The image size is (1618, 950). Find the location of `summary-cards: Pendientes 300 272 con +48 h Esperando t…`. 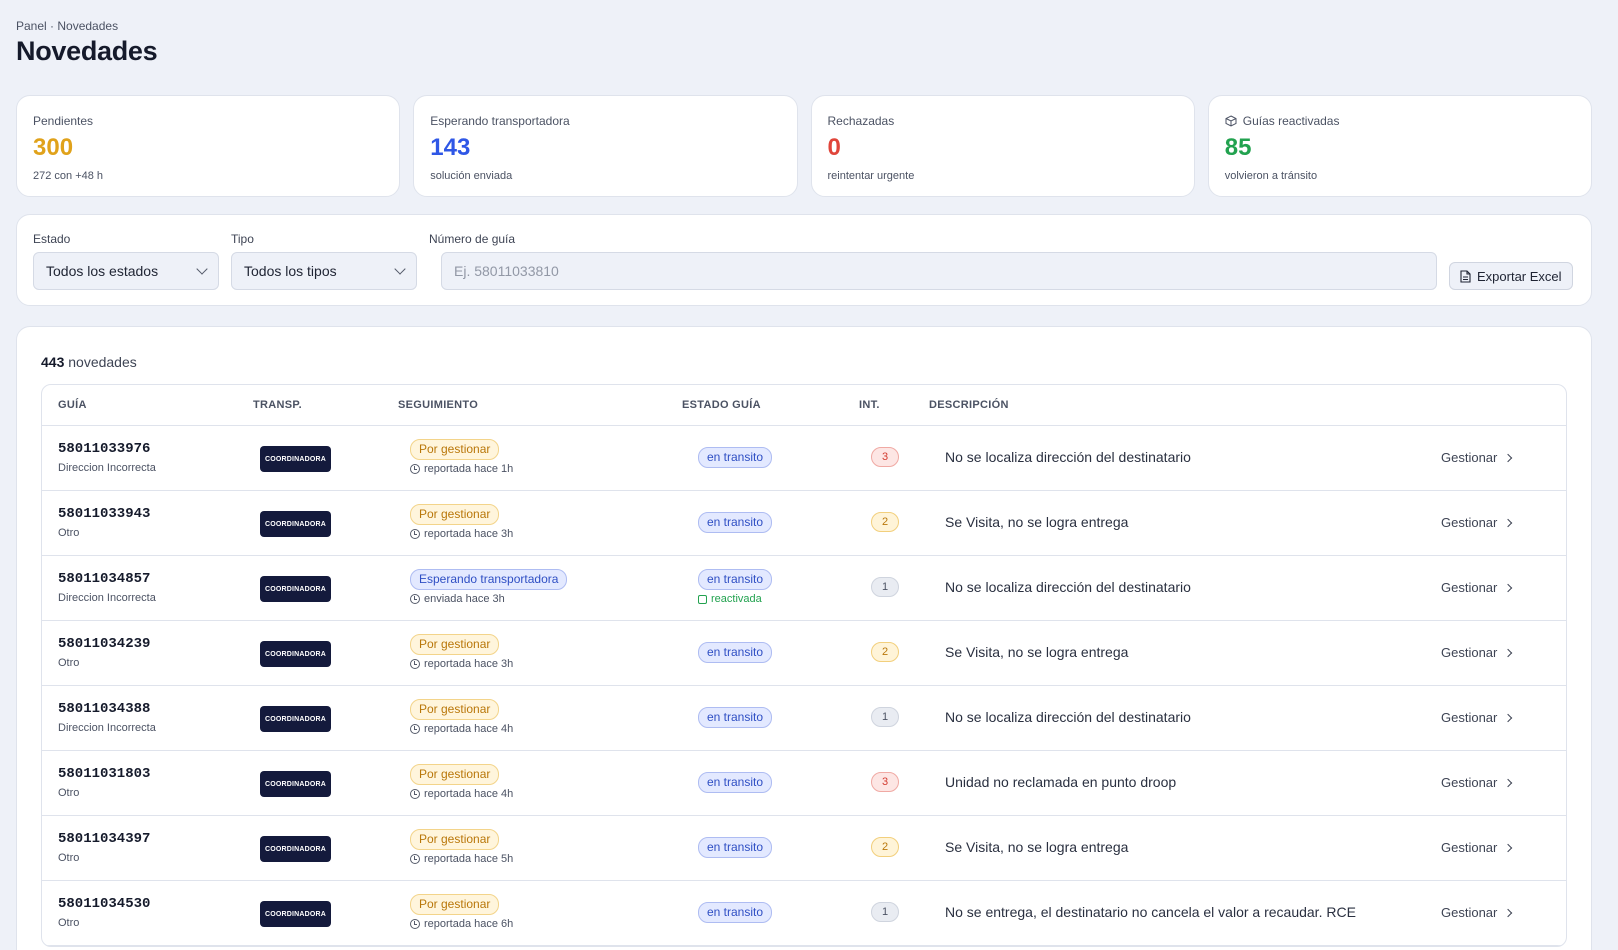

summary-cards: Pendientes 300 272 con +48 h Esperando t… is located at coordinates (804, 146).